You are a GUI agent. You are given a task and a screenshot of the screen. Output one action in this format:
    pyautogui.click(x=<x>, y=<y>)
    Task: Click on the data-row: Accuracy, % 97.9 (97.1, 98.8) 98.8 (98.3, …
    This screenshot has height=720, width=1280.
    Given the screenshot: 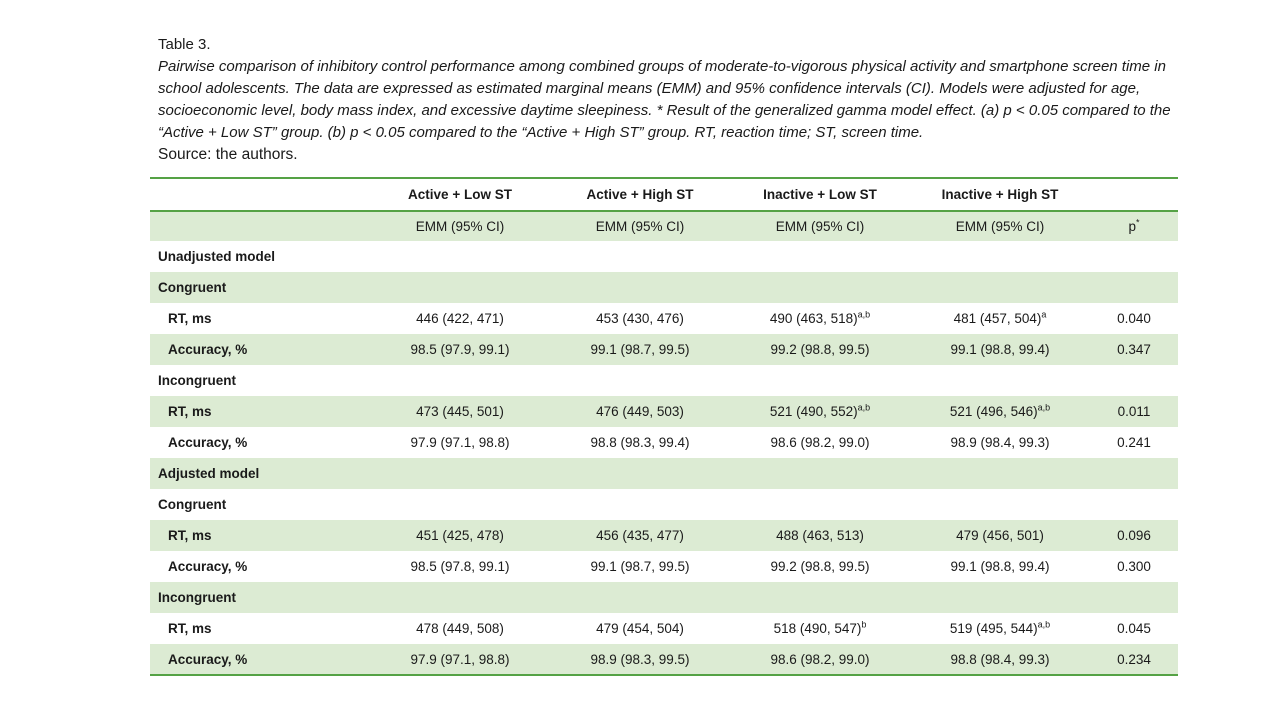 What is the action you would take?
    pyautogui.click(x=664, y=442)
    